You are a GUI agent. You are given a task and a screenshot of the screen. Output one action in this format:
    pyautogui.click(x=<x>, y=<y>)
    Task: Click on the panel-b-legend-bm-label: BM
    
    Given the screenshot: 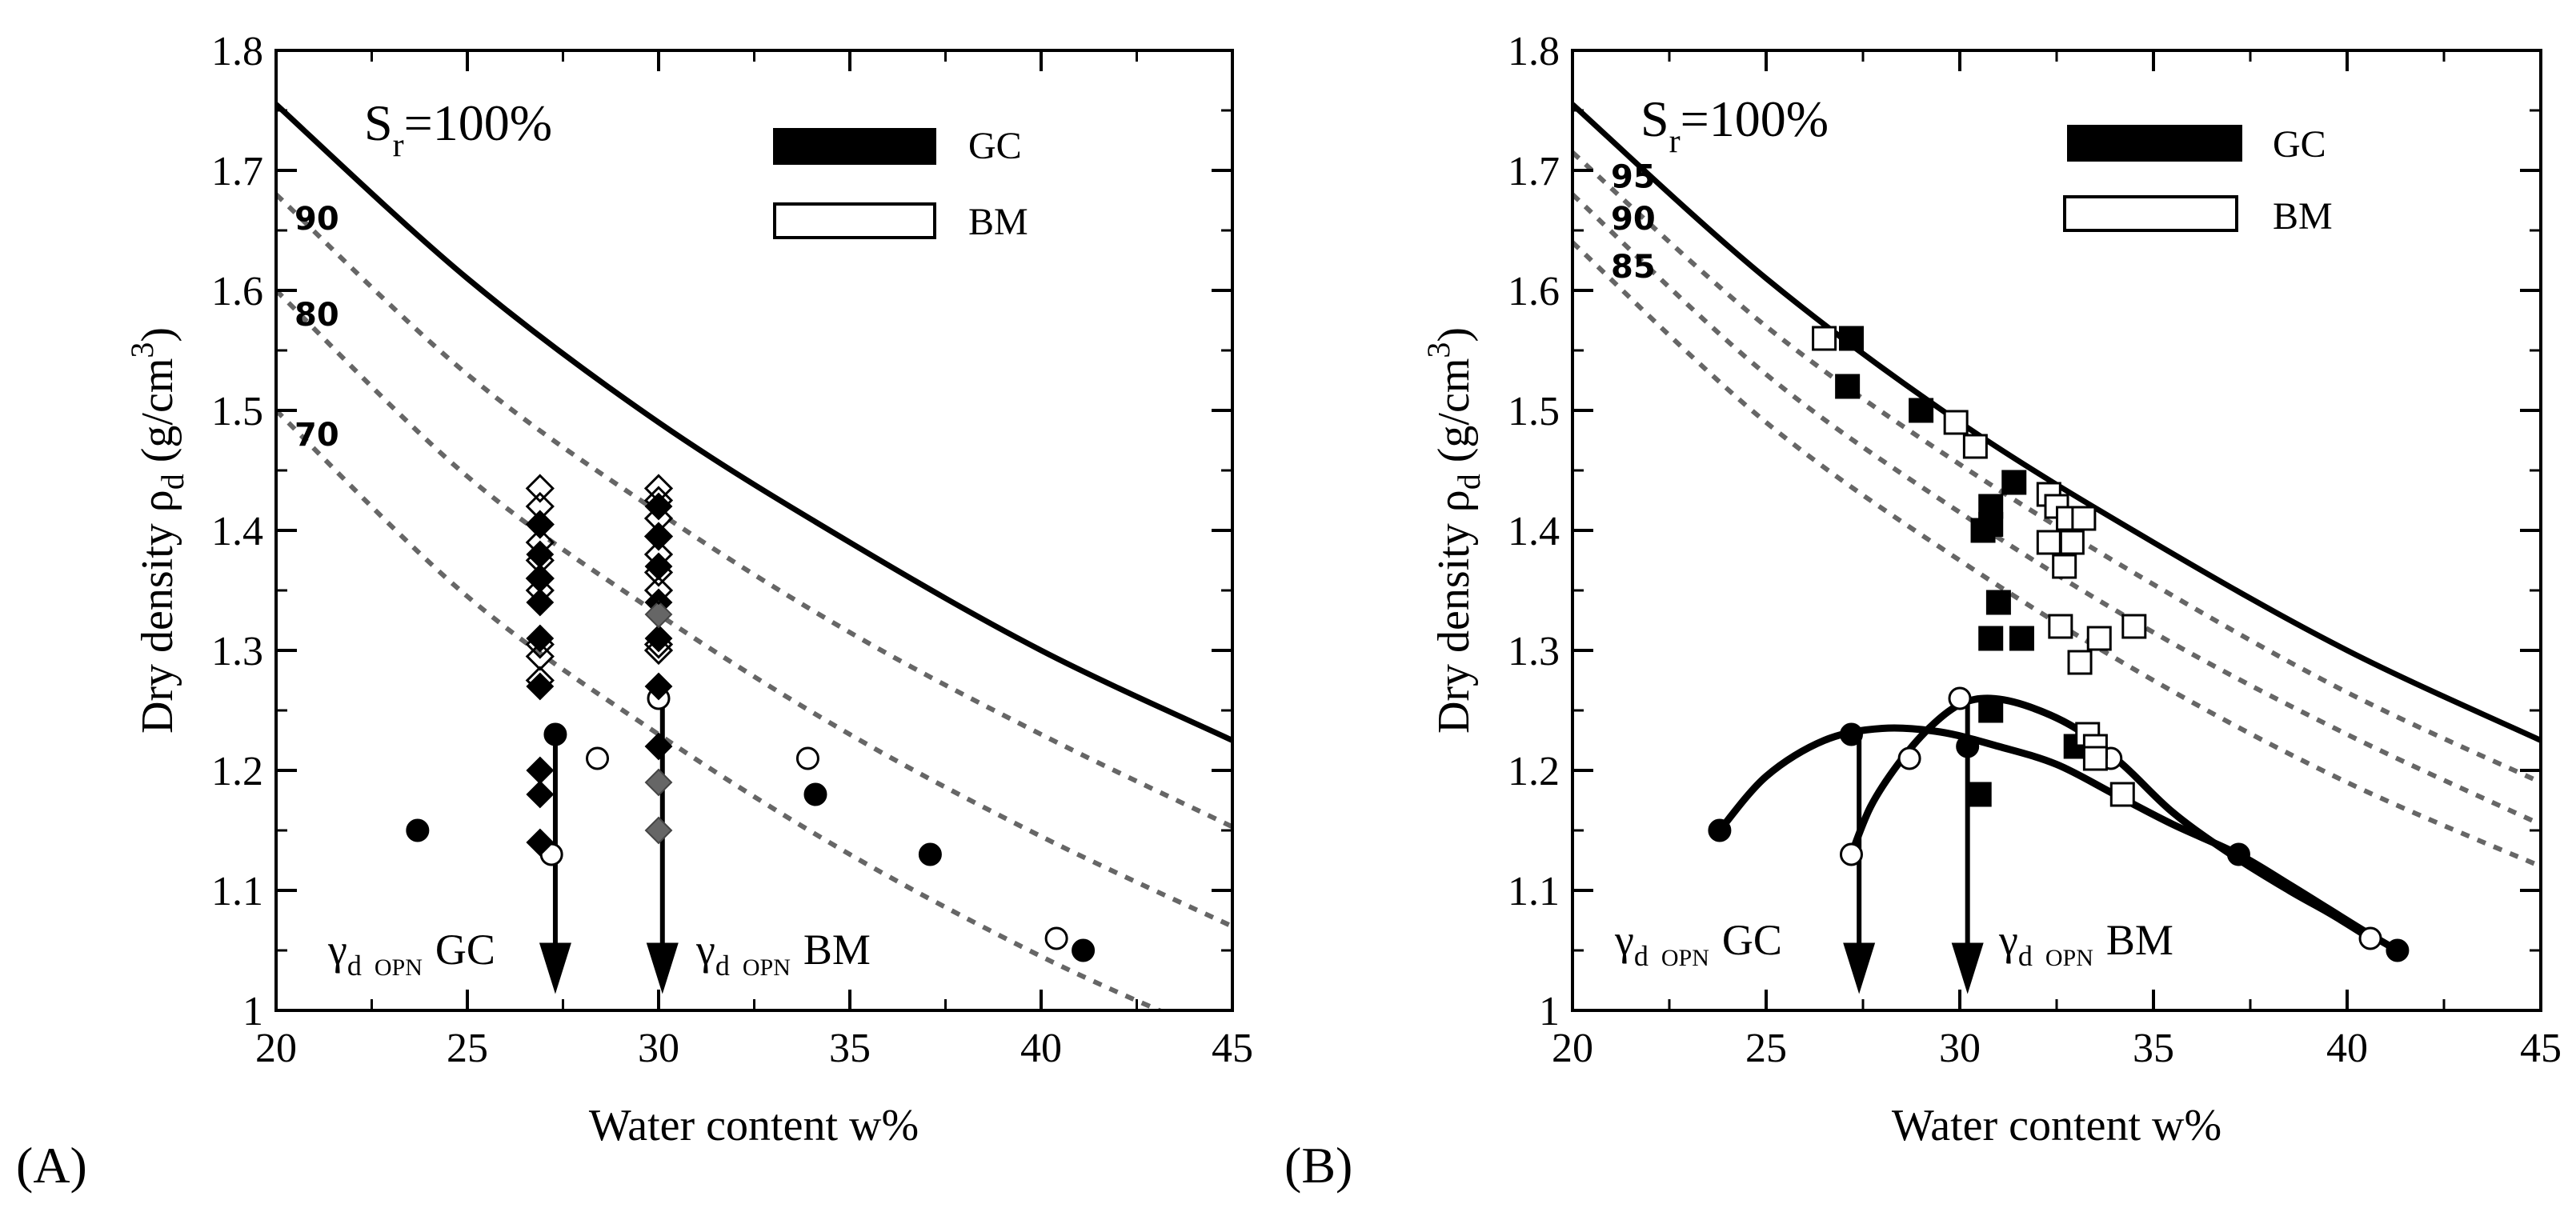 What is the action you would take?
    pyautogui.click(x=2303, y=216)
    